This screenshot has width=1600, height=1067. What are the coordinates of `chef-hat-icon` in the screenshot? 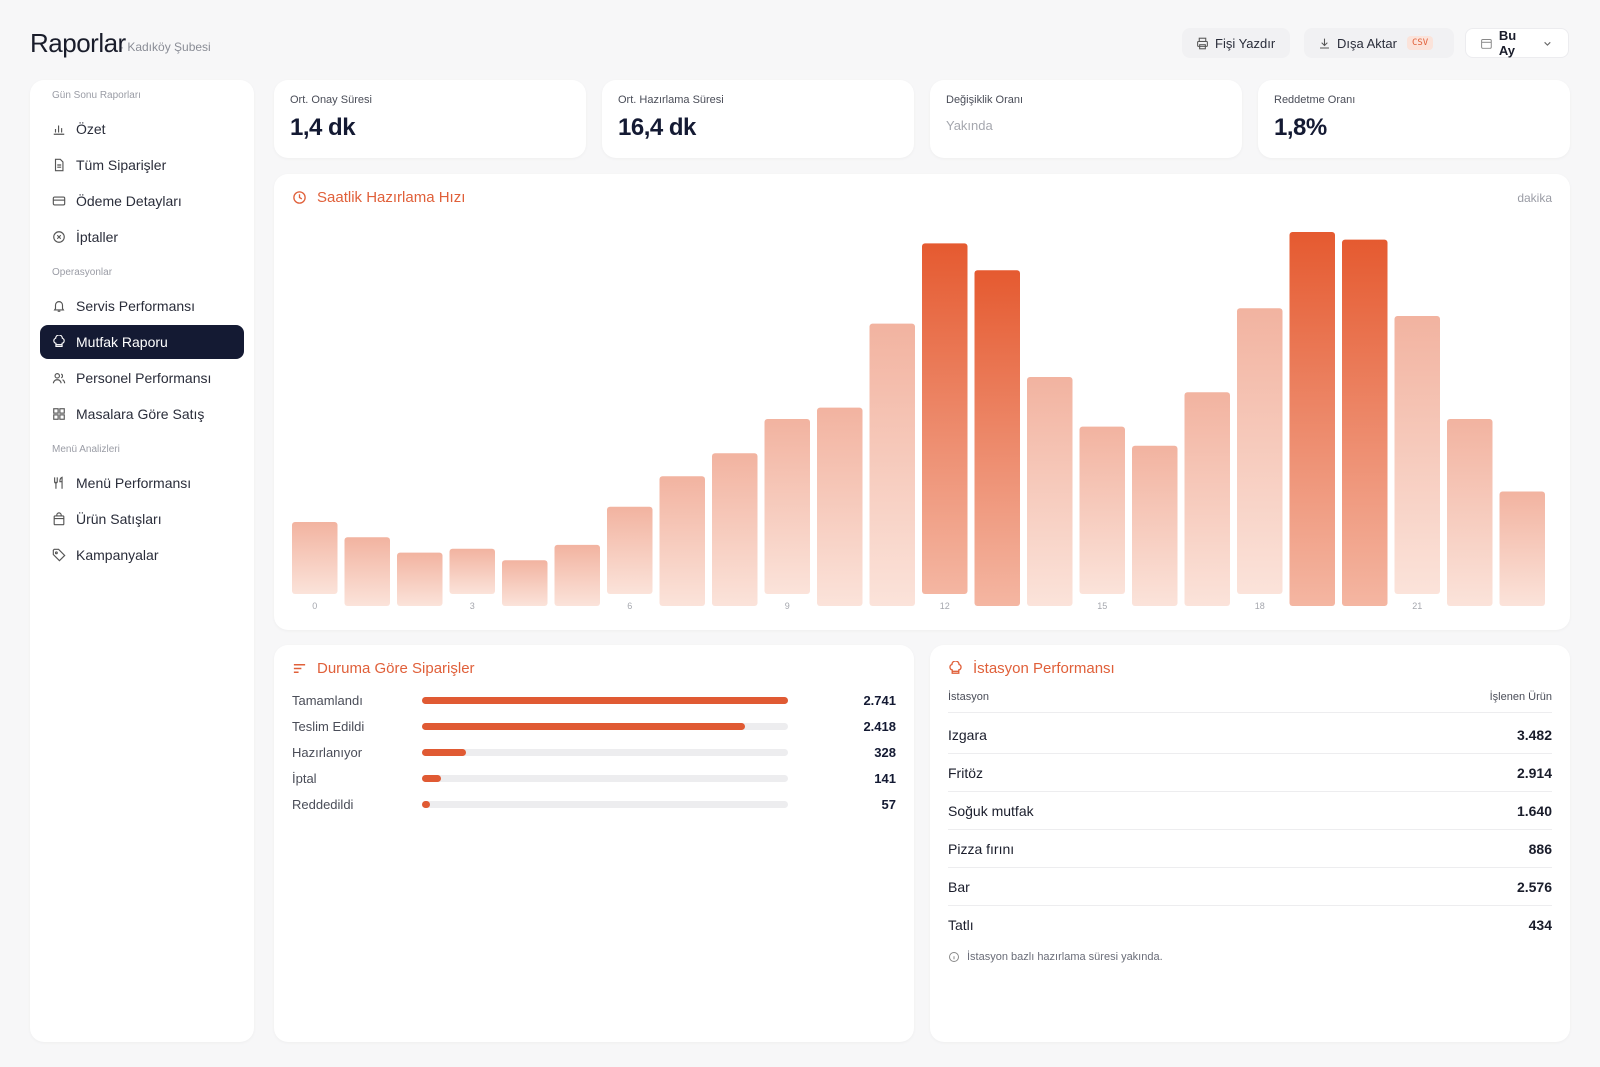 It's located at (955, 667).